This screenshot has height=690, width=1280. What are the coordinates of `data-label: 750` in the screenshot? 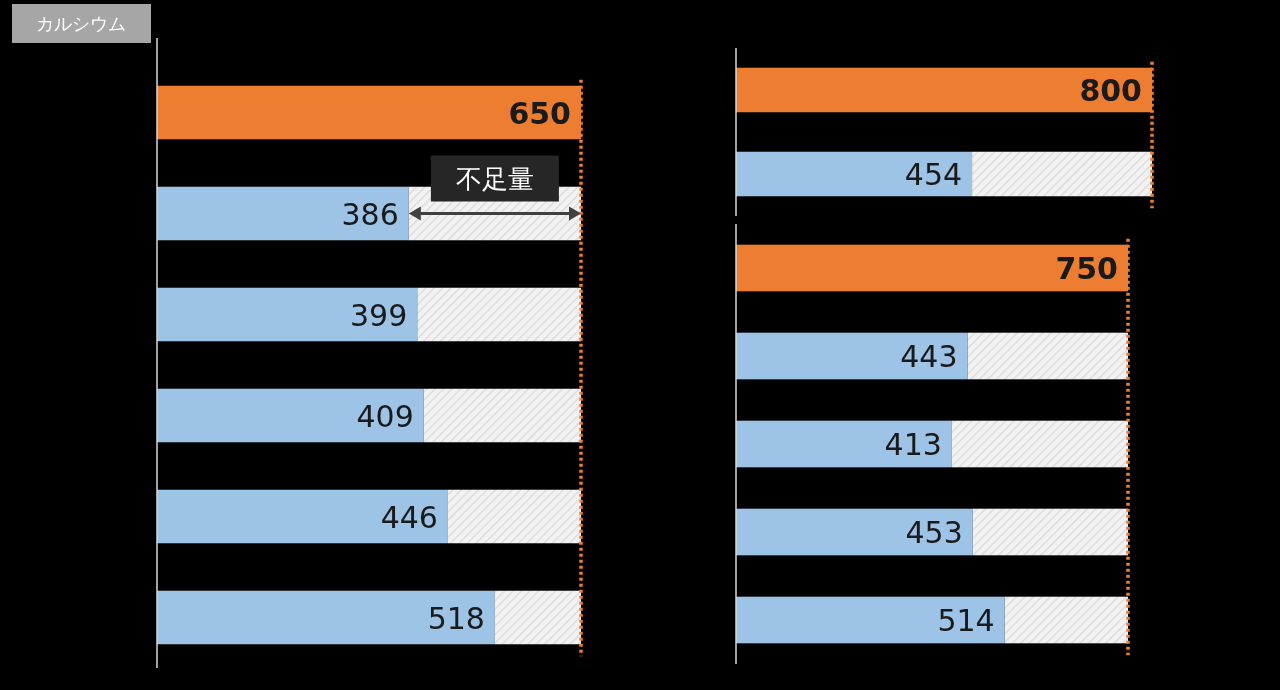 It's located at (1086, 268).